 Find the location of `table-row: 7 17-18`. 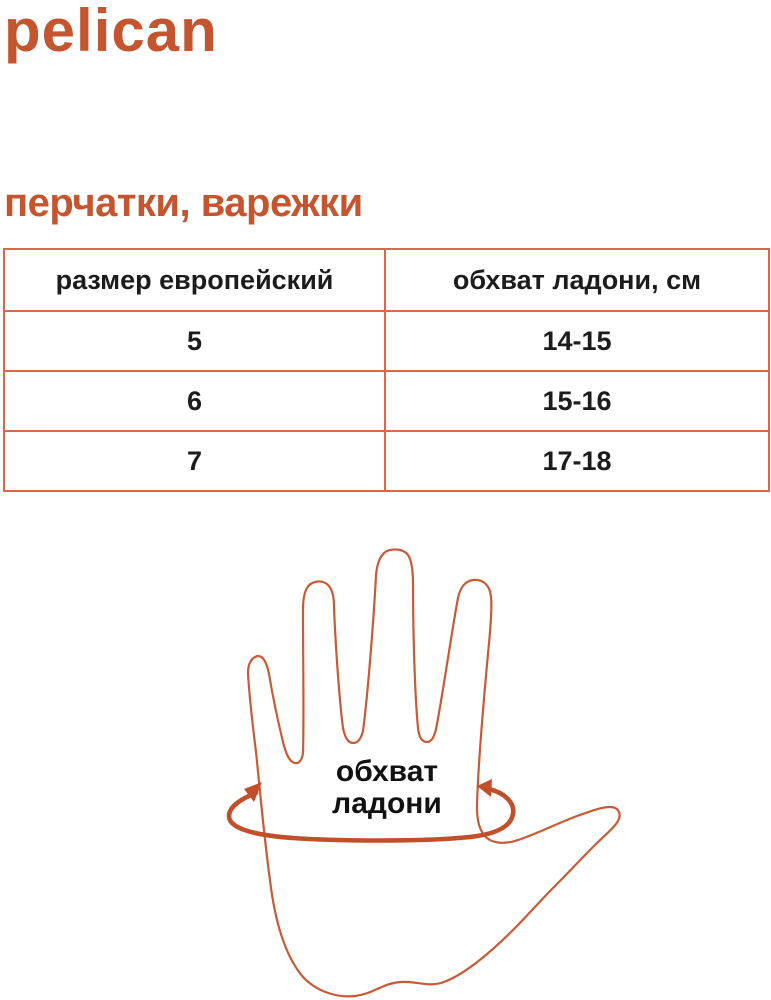

table-row: 7 17-18 is located at coordinates (386, 461).